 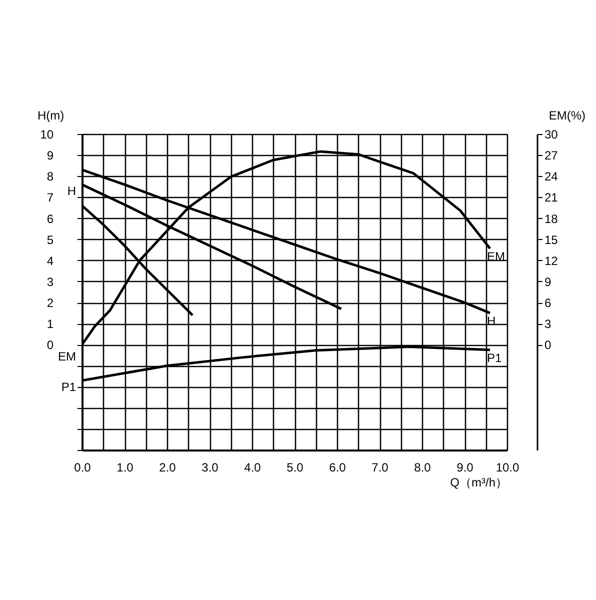 What do you see at coordinates (167, 467) in the screenshot?
I see `x-tick-label: 2.0` at bounding box center [167, 467].